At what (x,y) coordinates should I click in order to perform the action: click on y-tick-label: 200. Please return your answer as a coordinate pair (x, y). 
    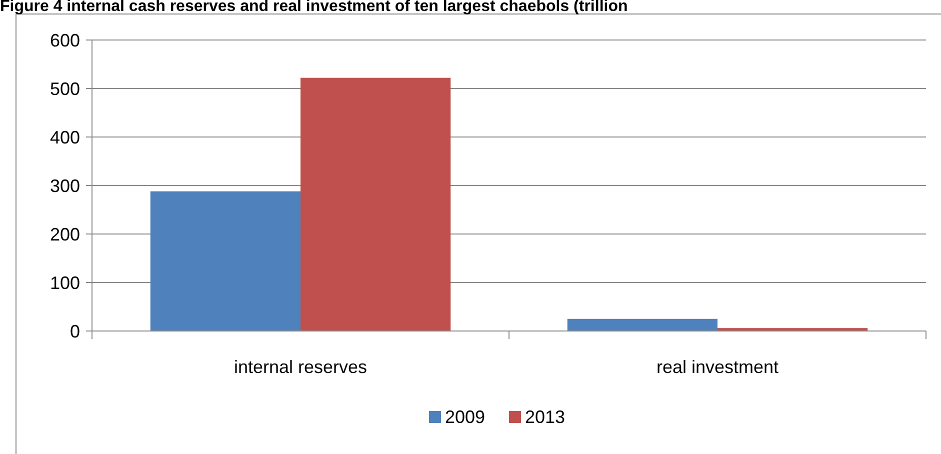
    Looking at the image, I should click on (65, 234).